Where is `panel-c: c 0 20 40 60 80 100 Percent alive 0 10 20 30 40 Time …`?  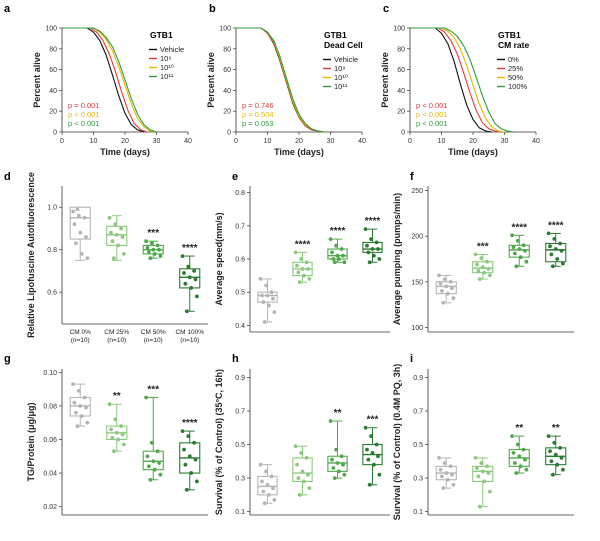
panel-c: c 0 20 40 60 80 100 Percent alive 0 10 20 30 40 Time … is located at coordinates (460, 80).